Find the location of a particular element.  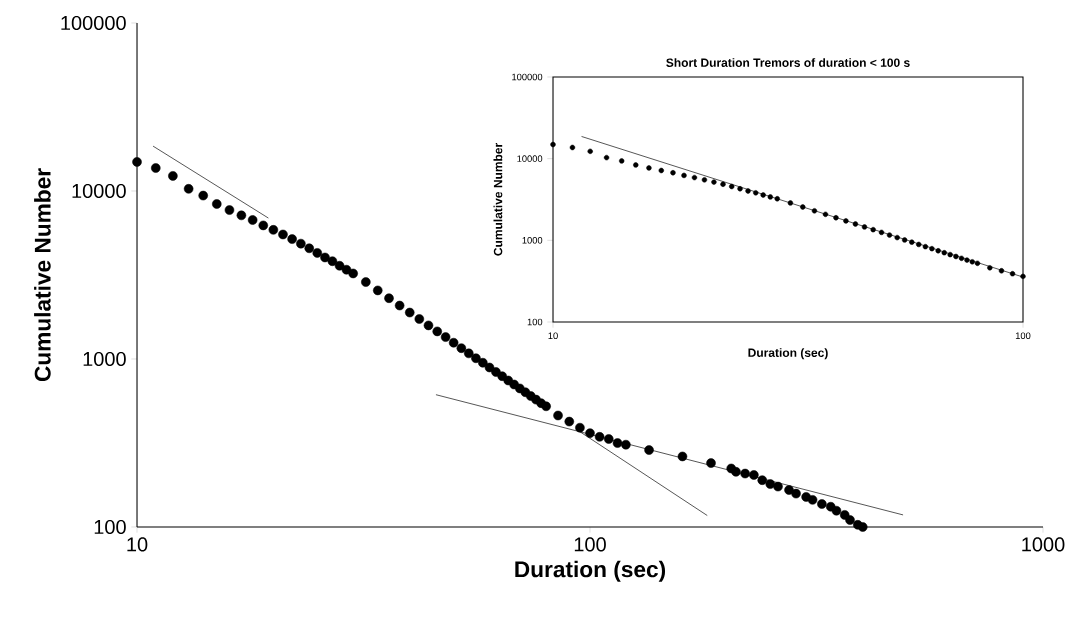

x-tick-label: 100 is located at coordinates (590, 544).